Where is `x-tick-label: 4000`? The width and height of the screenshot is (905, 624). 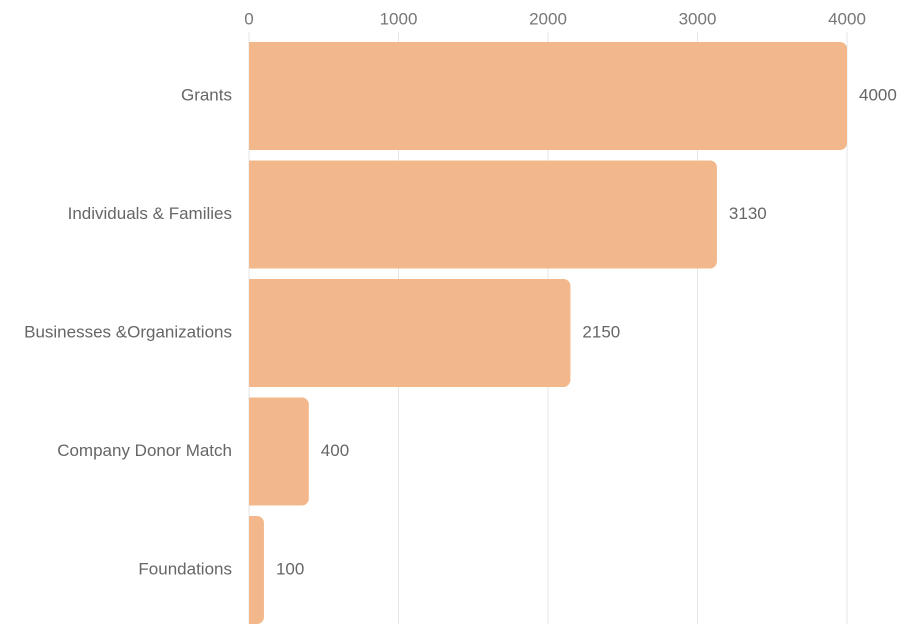
x-tick-label: 4000 is located at coordinates (847, 18).